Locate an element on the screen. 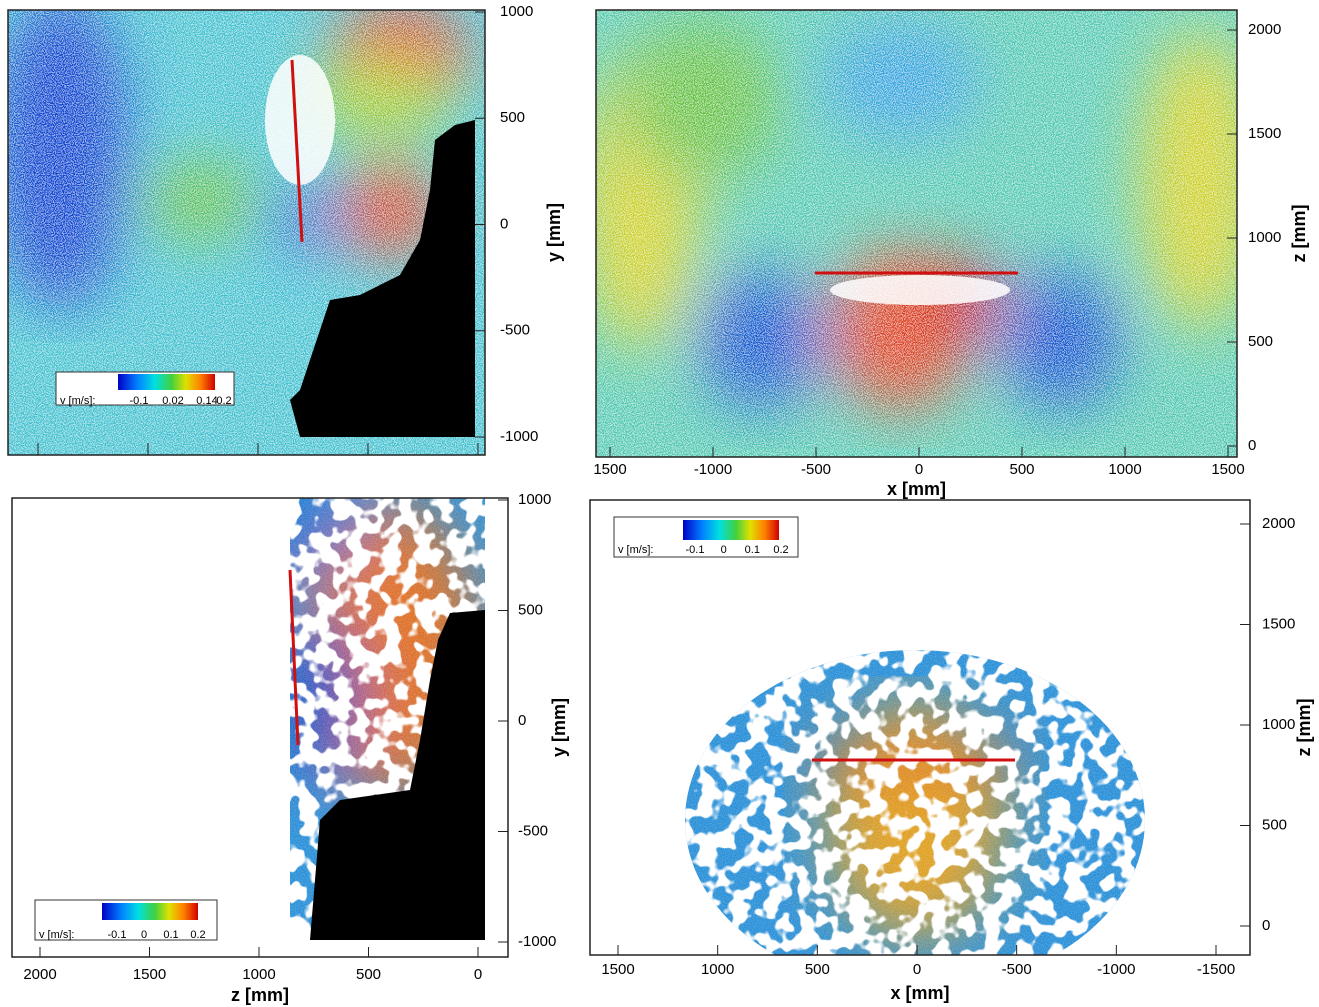 Image resolution: width=1319 pixels, height=1007 pixels. colorbar-tick-label: 0.14 is located at coordinates (206, 401).